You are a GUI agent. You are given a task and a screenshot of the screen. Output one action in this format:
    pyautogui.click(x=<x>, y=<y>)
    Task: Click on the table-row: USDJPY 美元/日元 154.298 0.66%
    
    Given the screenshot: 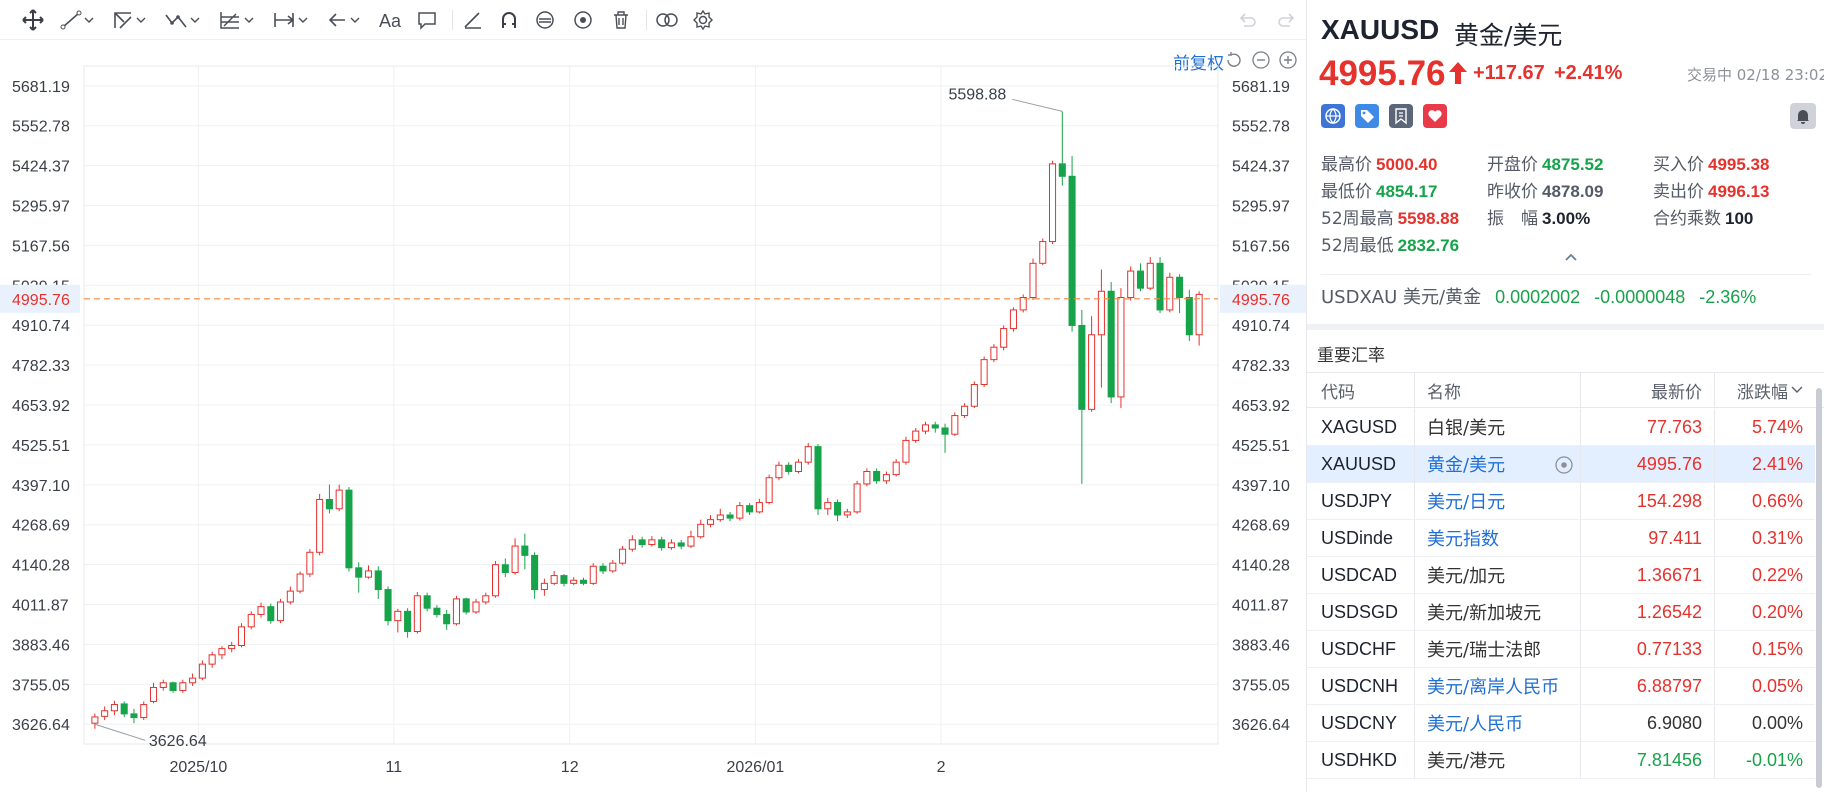 What is the action you would take?
    pyautogui.click(x=1561, y=501)
    